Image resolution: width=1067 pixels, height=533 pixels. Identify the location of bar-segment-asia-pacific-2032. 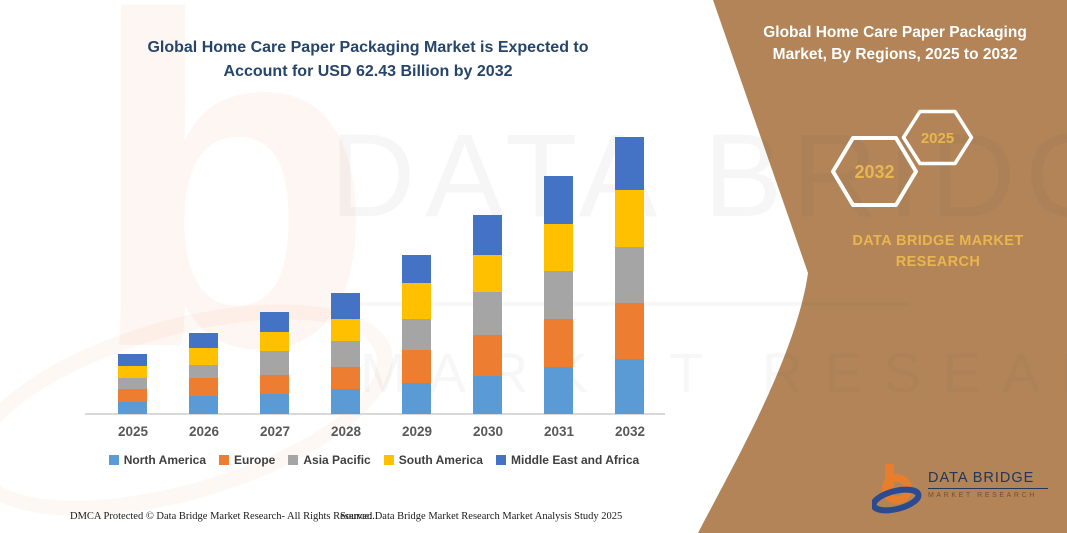
(629, 274).